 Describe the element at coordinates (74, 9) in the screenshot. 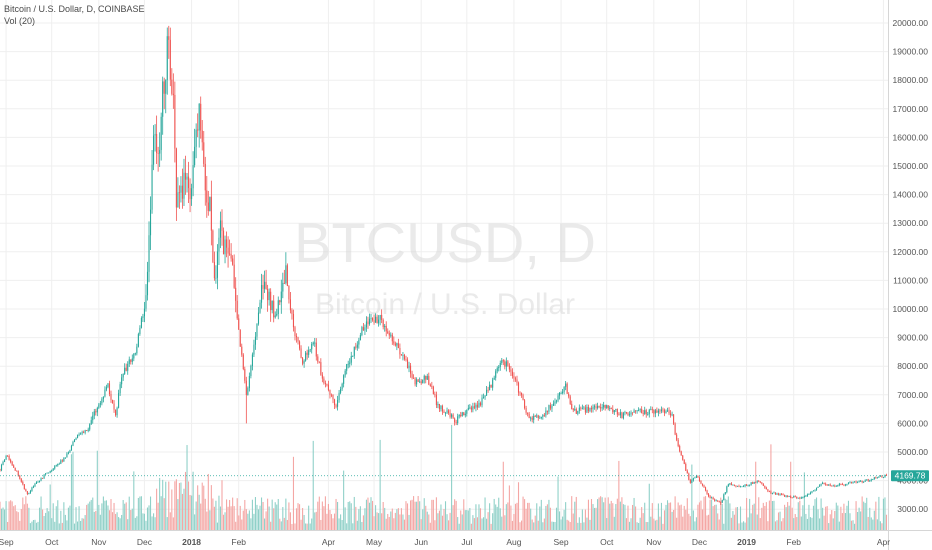

I see `chart-title: Bitcoin / U.S. Dollar, D, COINBASE` at that location.